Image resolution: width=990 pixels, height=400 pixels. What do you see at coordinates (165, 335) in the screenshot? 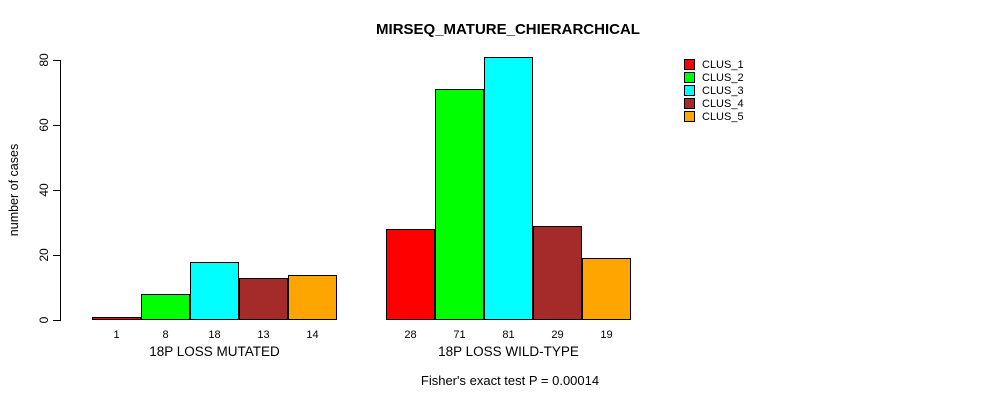
I see `bar-value-label: 8` at bounding box center [165, 335].